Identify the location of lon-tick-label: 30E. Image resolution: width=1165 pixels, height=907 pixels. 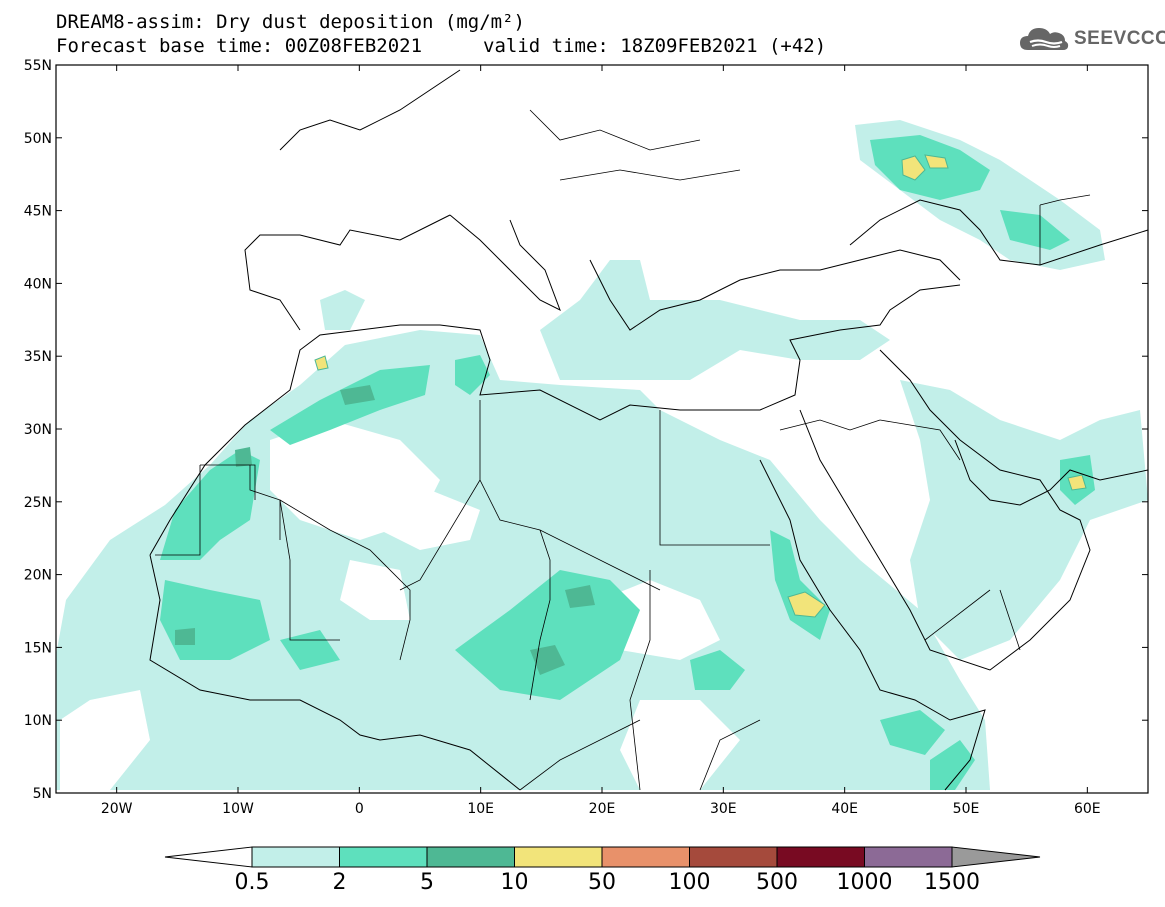
(723, 809).